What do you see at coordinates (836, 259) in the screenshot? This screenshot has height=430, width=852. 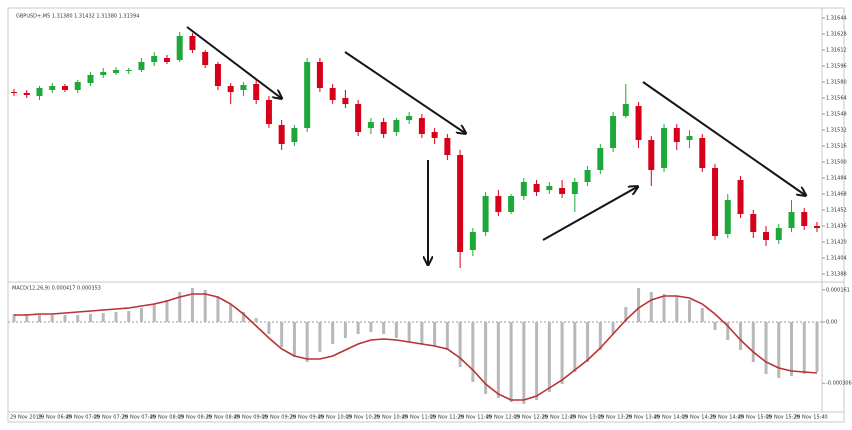 I see `y-tick-label: 1.31404` at bounding box center [836, 259].